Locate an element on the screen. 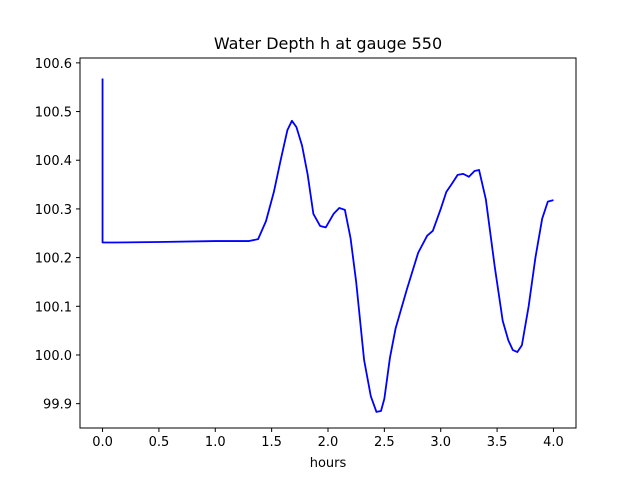  x-tick-label: 0.0 is located at coordinates (102, 442).